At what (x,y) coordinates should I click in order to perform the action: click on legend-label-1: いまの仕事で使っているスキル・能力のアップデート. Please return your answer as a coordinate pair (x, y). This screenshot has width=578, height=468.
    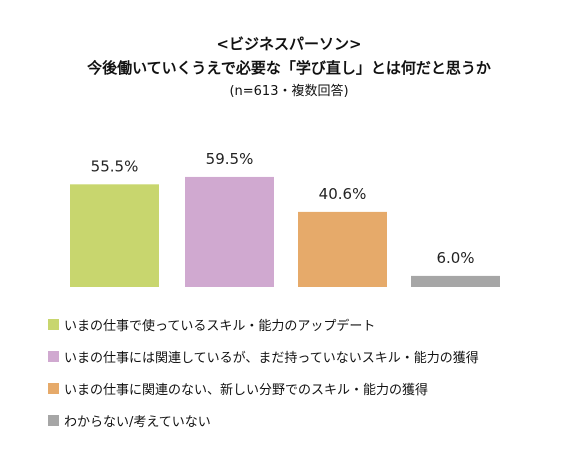
    Looking at the image, I should click on (220, 326).